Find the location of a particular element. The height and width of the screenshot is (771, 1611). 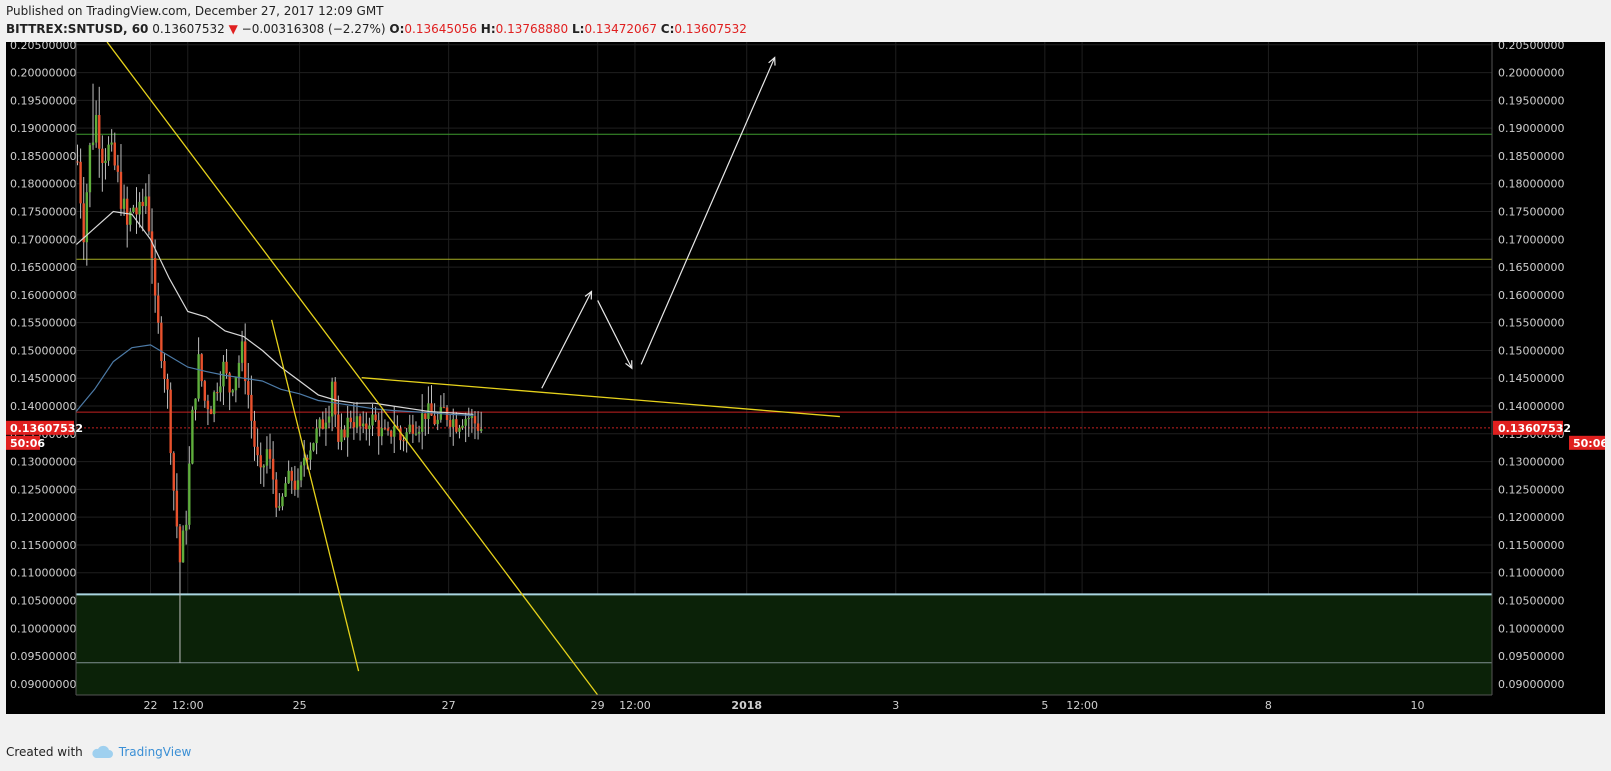

price-tick-right: 0.14000000 is located at coordinates (1531, 406).